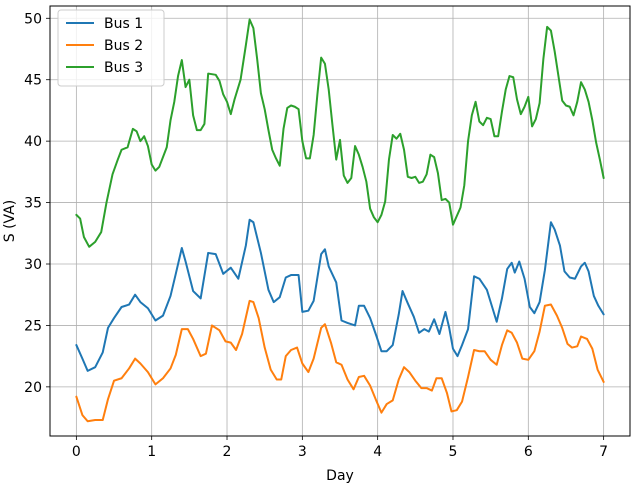 This screenshot has height=484, width=640. Describe the element at coordinates (33, 388) in the screenshot. I see `y-tick-label: 20` at that location.